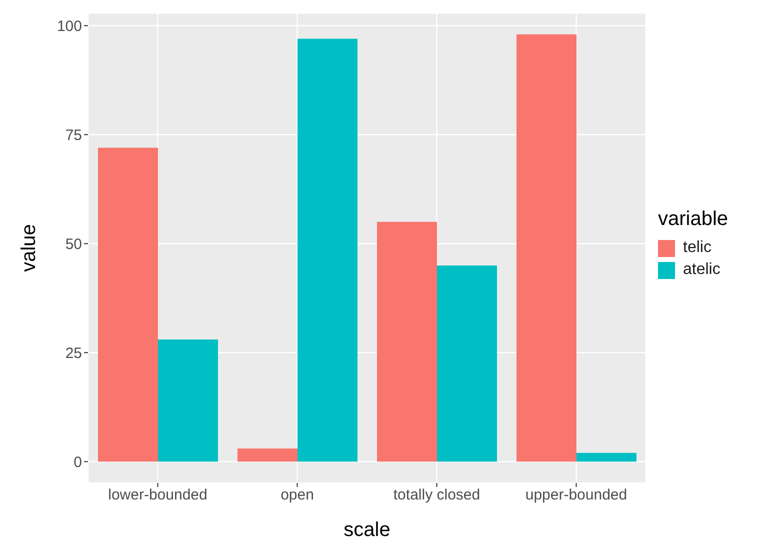  What do you see at coordinates (367, 530) in the screenshot?
I see `x-axis-title: scale` at bounding box center [367, 530].